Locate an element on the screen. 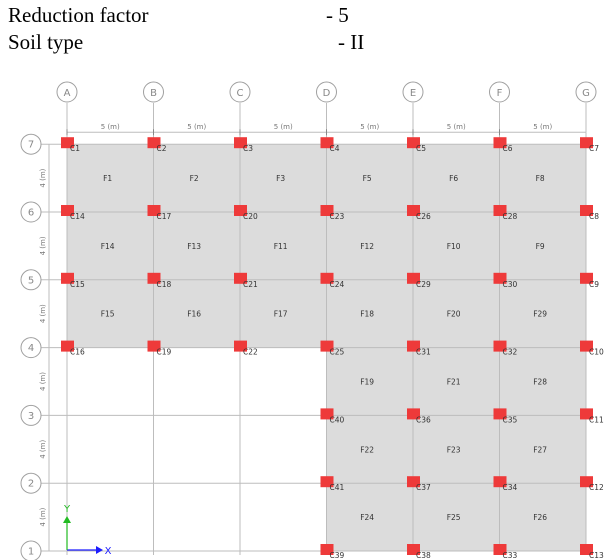 Image resolution: width=606 pixels, height=560 pixels. param-value: - II is located at coordinates (351, 42).